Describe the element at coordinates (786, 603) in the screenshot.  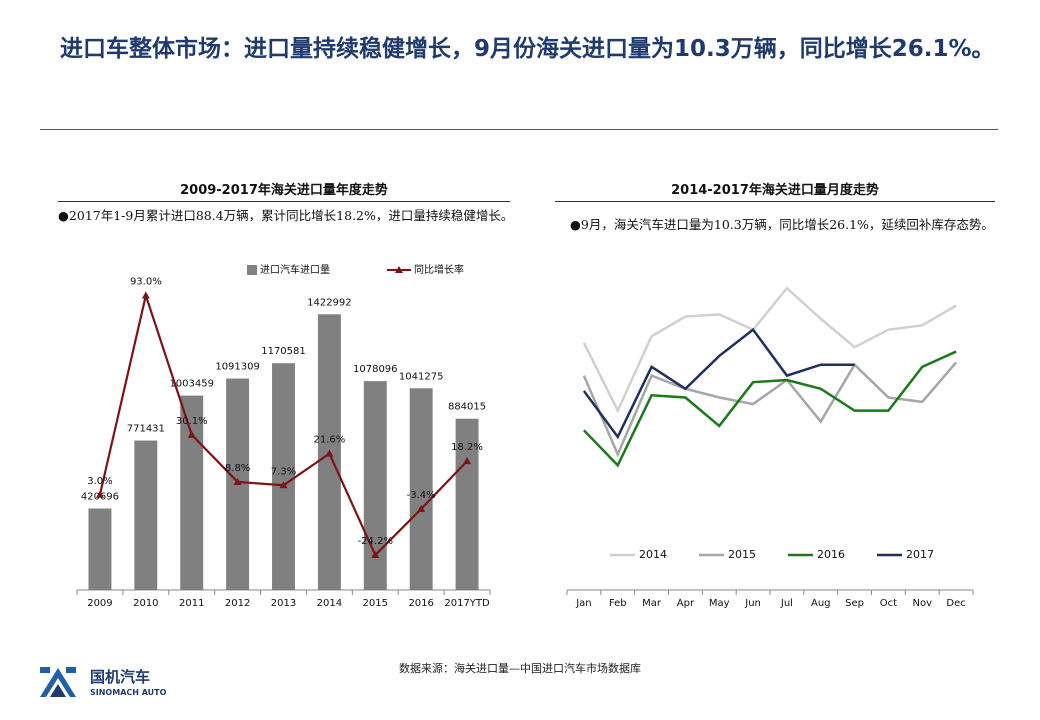
I see `x-tick-label: Jul` at that location.